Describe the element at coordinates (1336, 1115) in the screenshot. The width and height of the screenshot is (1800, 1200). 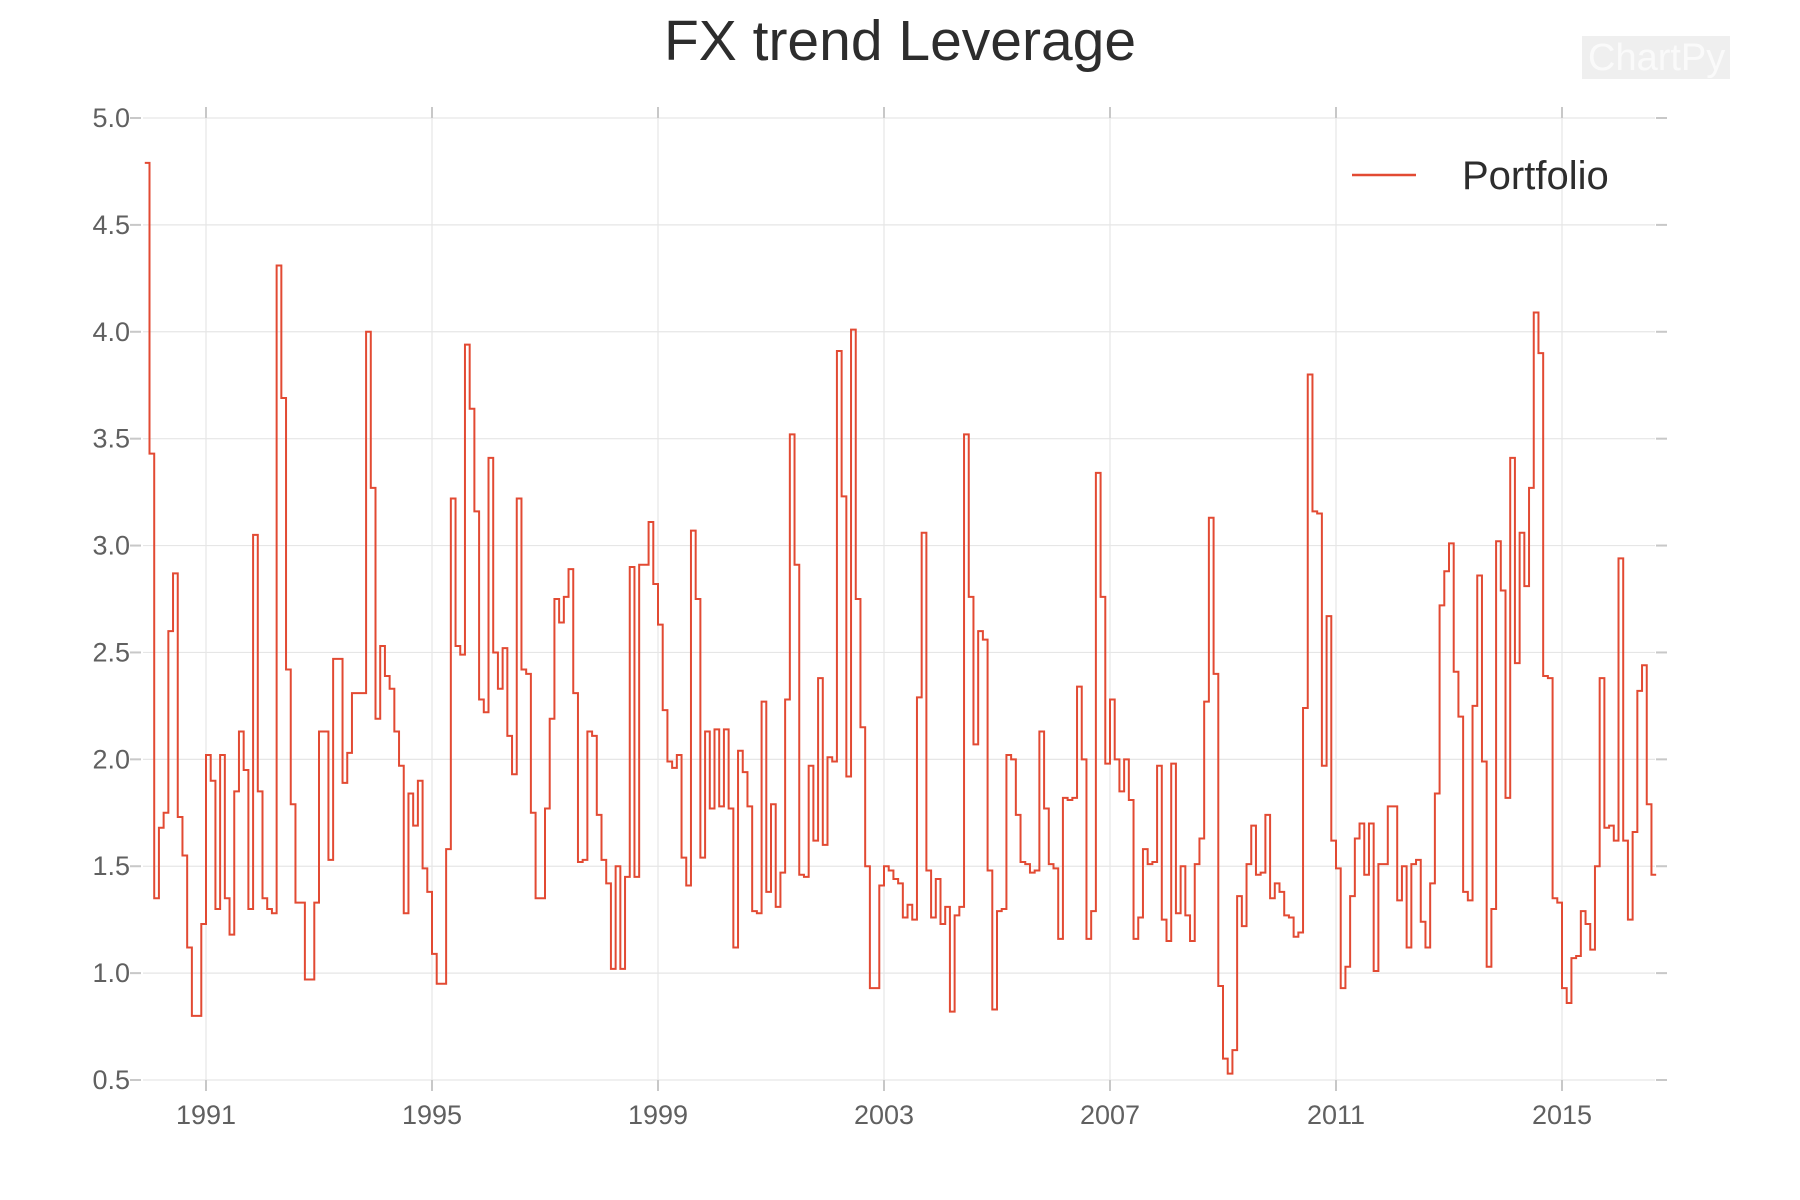
I see `x-tick-label: 2011` at that location.